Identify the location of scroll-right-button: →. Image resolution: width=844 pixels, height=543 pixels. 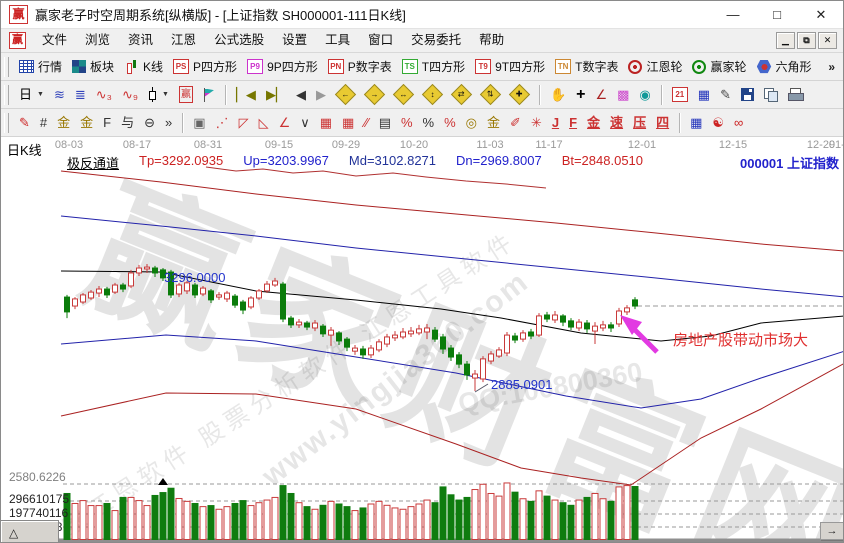
(831, 531).